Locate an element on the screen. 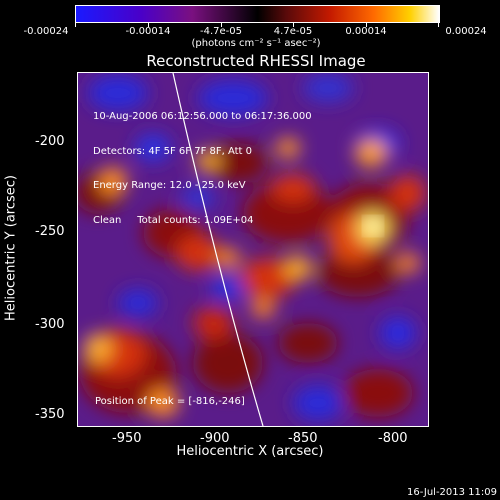 This screenshot has width=500, height=500. x-axis-label: Heliocentric X (arcsec) is located at coordinates (250, 451).